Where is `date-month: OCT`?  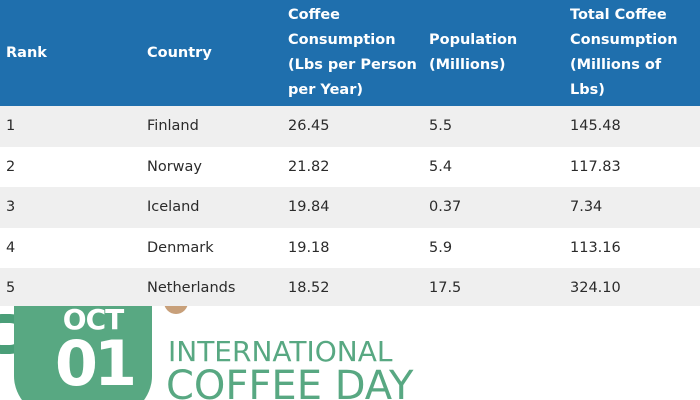 date-month: OCT is located at coordinates (93, 321).